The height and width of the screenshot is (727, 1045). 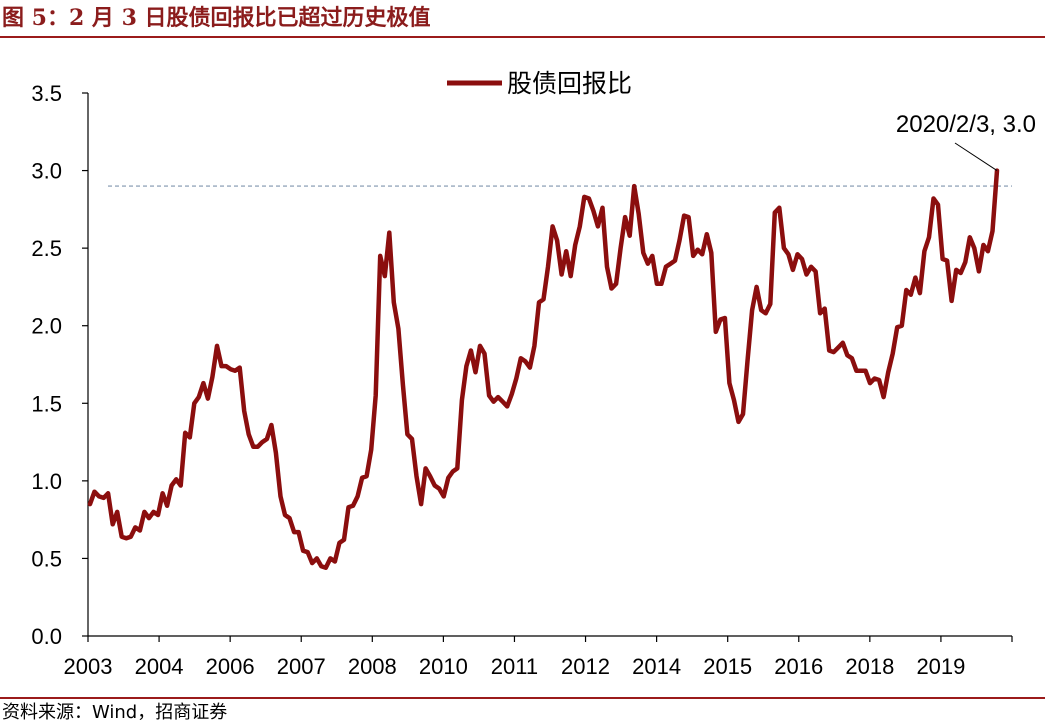 What do you see at coordinates (443, 666) in the screenshot?
I see `x-tick-label: 2010` at bounding box center [443, 666].